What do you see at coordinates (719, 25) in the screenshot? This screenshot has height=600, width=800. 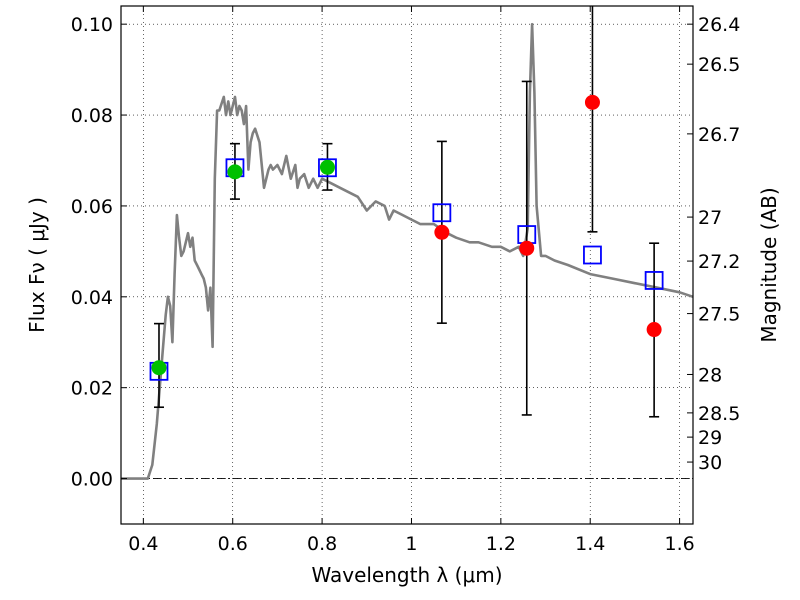 I see `right-tick-label: 26.4` at bounding box center [719, 25].